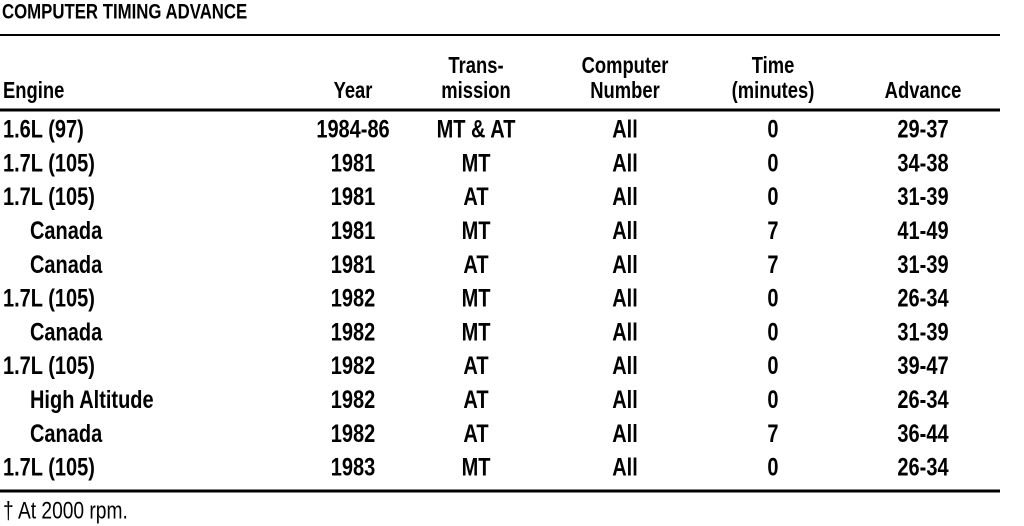  Describe the element at coordinates (922, 163) in the screenshot. I see `table-cell: 34-38` at that location.